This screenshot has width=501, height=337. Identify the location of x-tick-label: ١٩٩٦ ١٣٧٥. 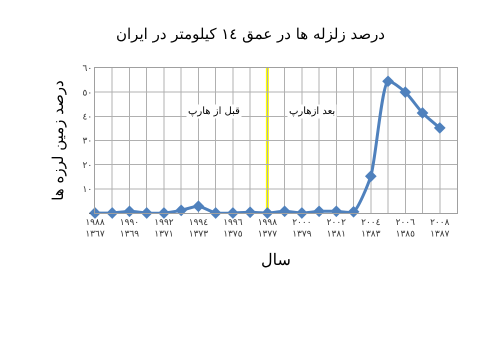
(233, 229).